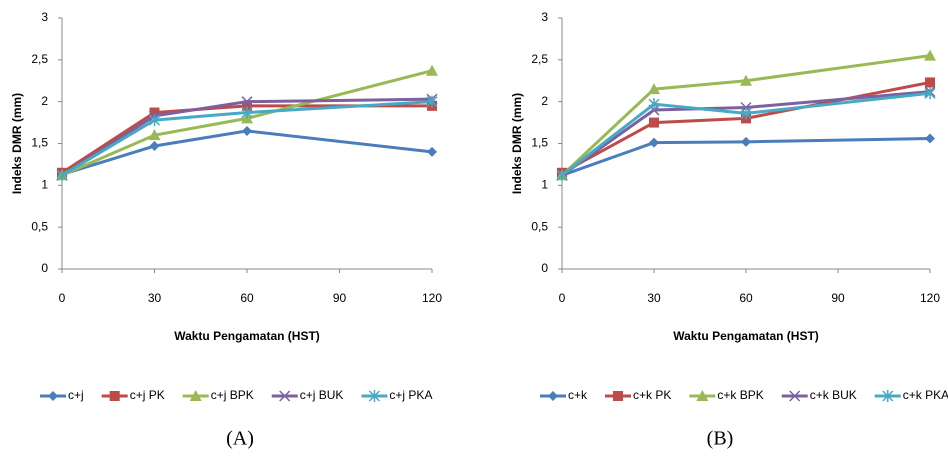 This screenshot has width=948, height=460. Describe the element at coordinates (740, 395) in the screenshot. I see `legend-label: c+k BPK` at that location.